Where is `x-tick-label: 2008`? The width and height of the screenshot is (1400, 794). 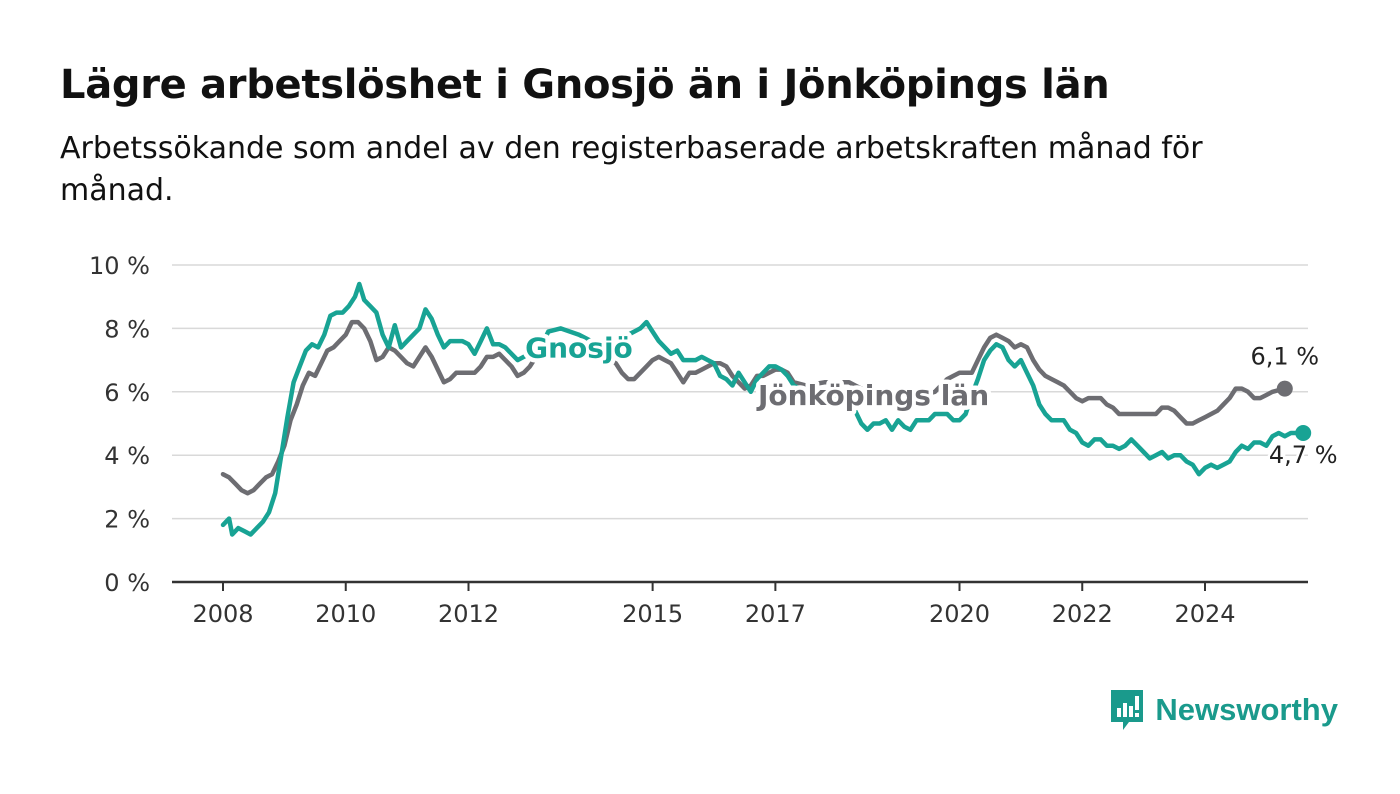
x-tick-label: 2008 is located at coordinates (222, 614).